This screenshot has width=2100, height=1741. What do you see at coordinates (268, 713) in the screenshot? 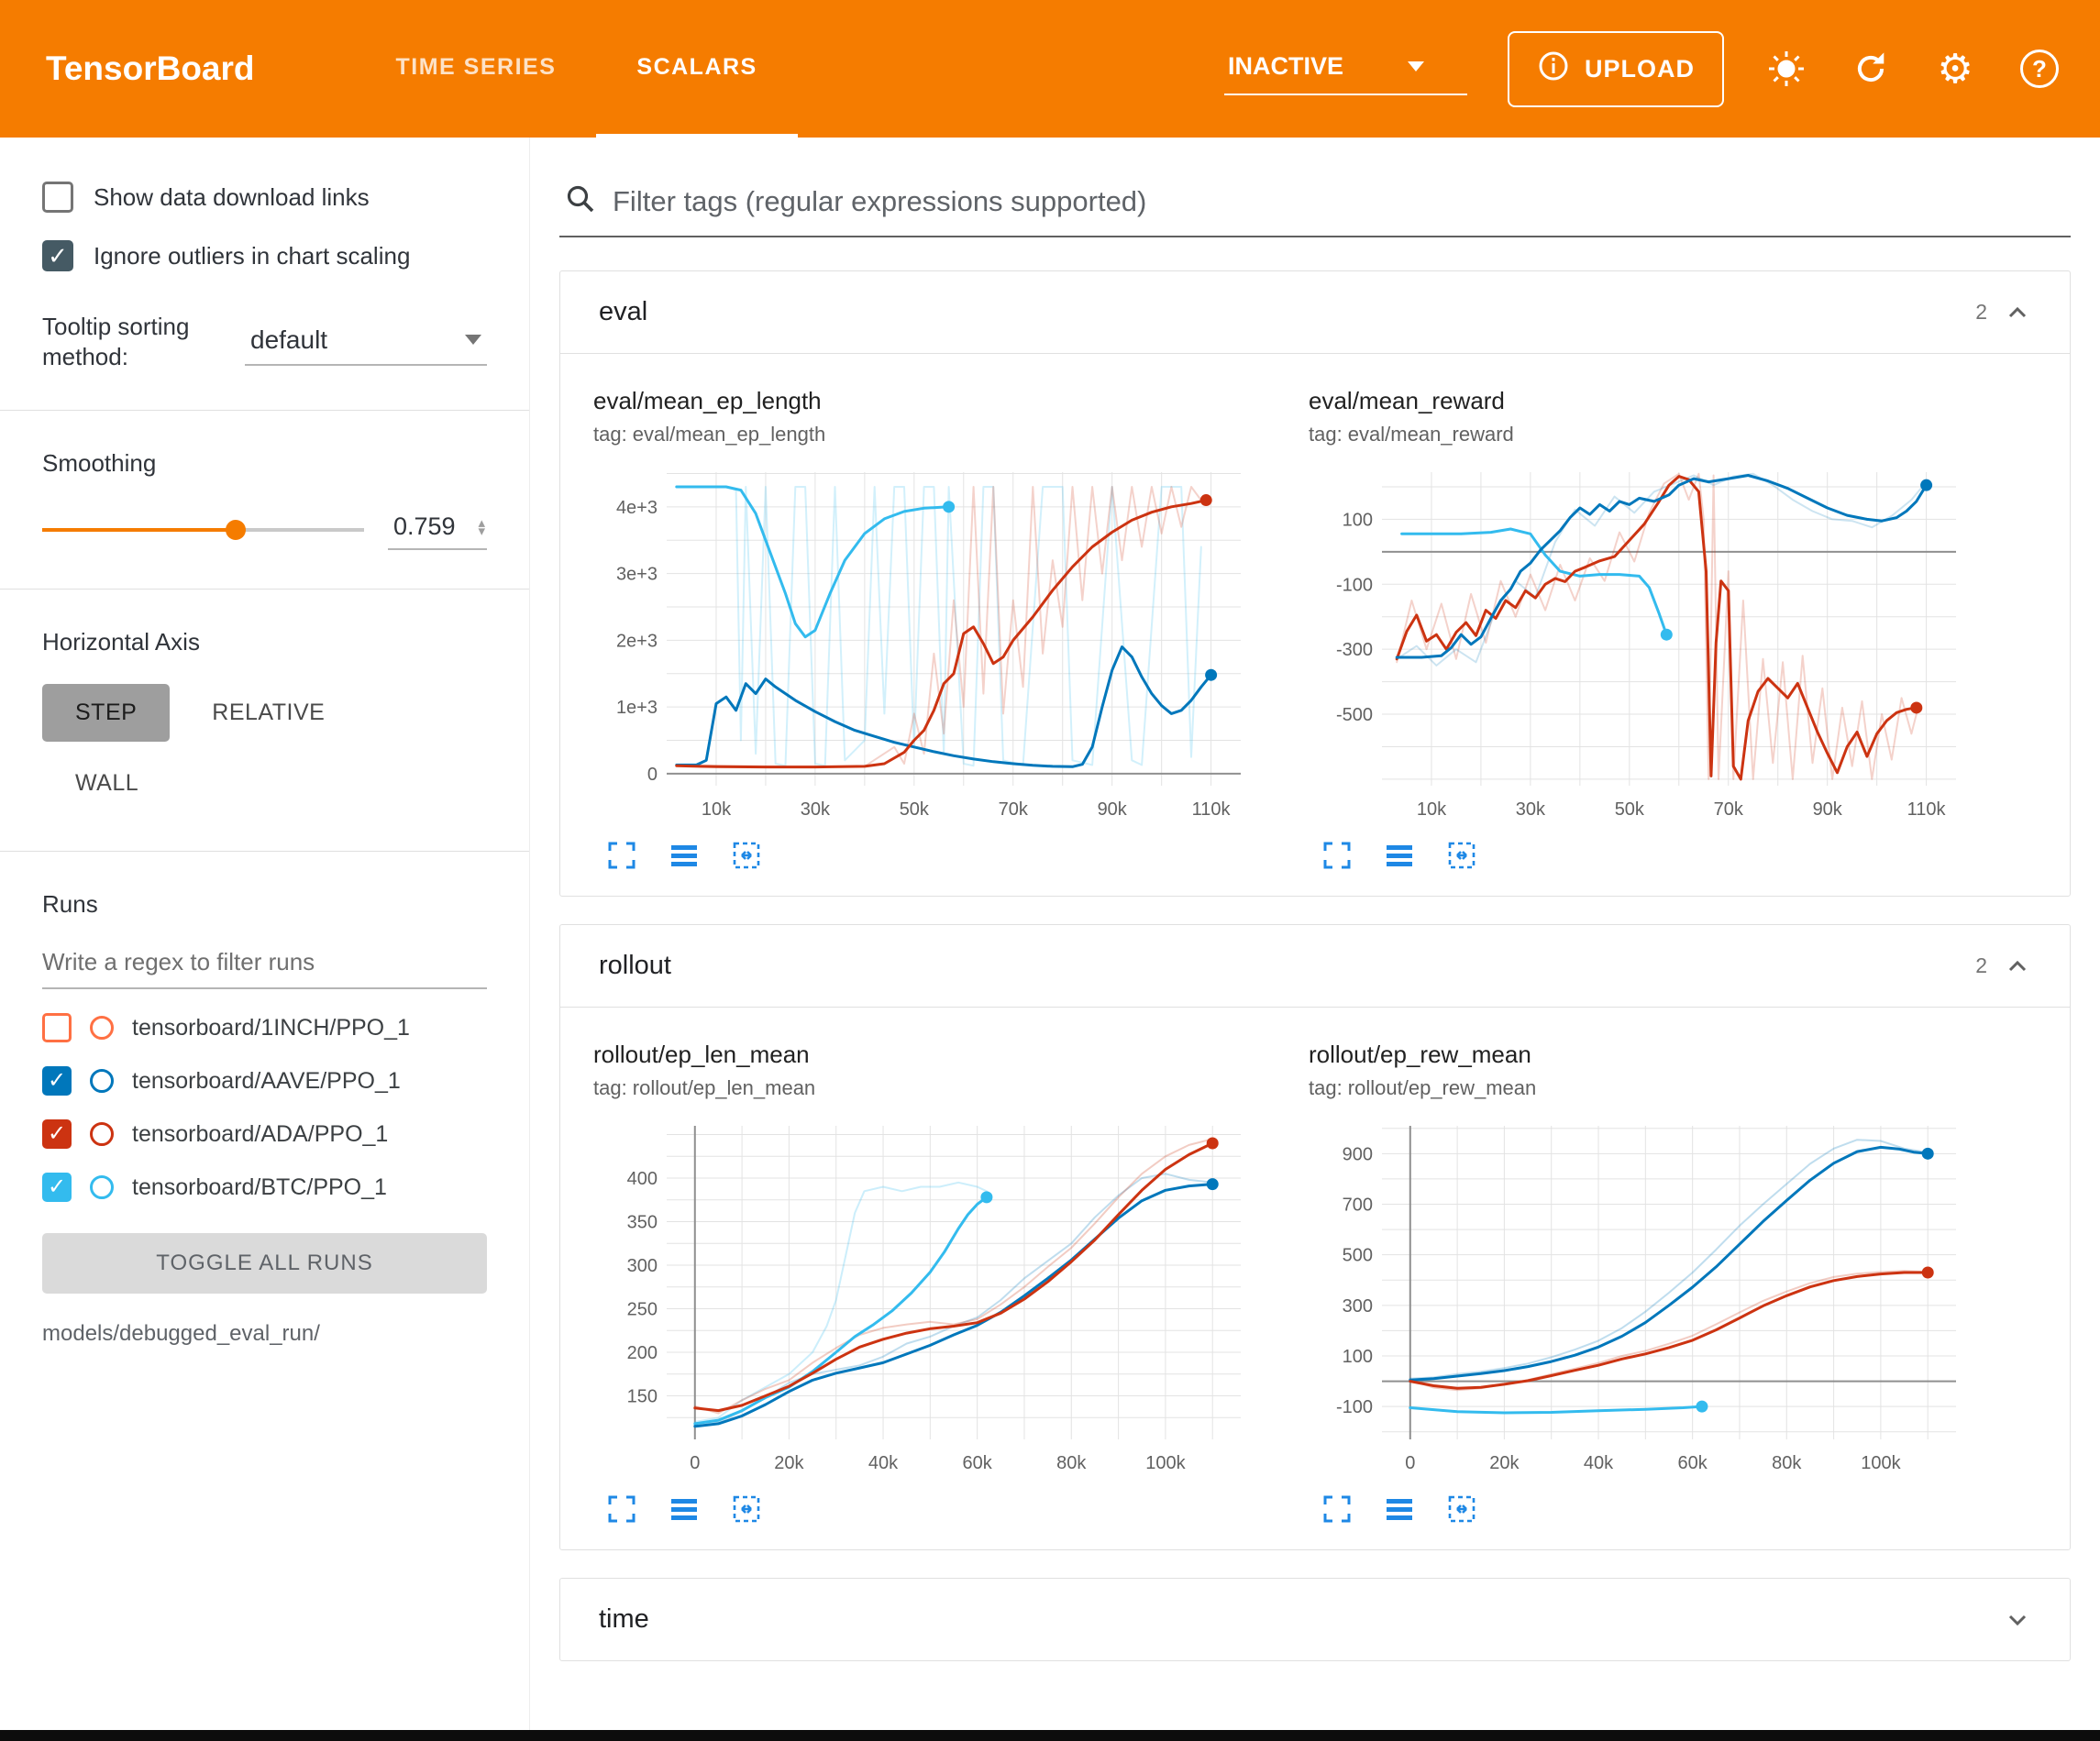
I see `axis-relative-button: RELATIVE` at bounding box center [268, 713].